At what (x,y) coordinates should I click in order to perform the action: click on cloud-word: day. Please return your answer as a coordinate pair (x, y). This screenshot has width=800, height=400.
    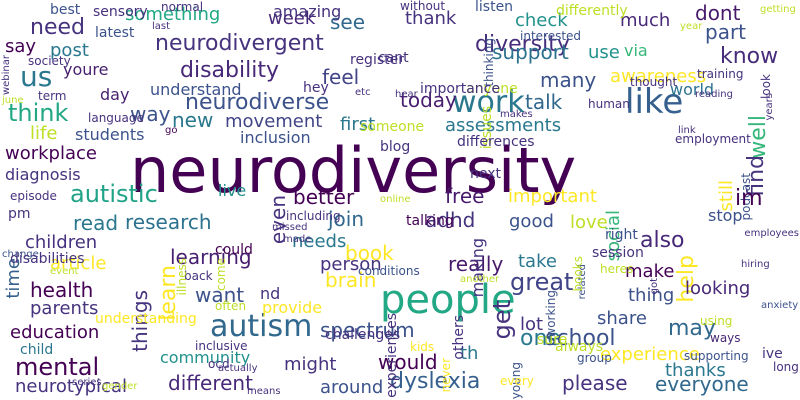
    Looking at the image, I should click on (115, 94).